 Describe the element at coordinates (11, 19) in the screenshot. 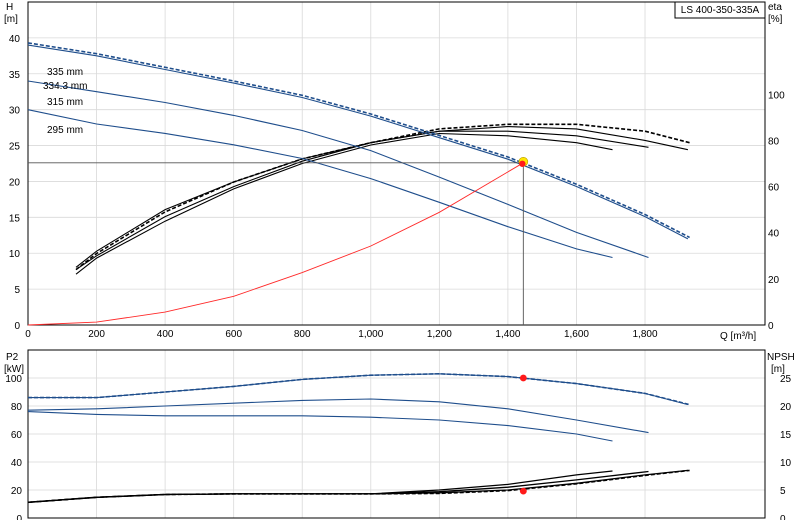

I see `head-axis-unit: [m]` at that location.